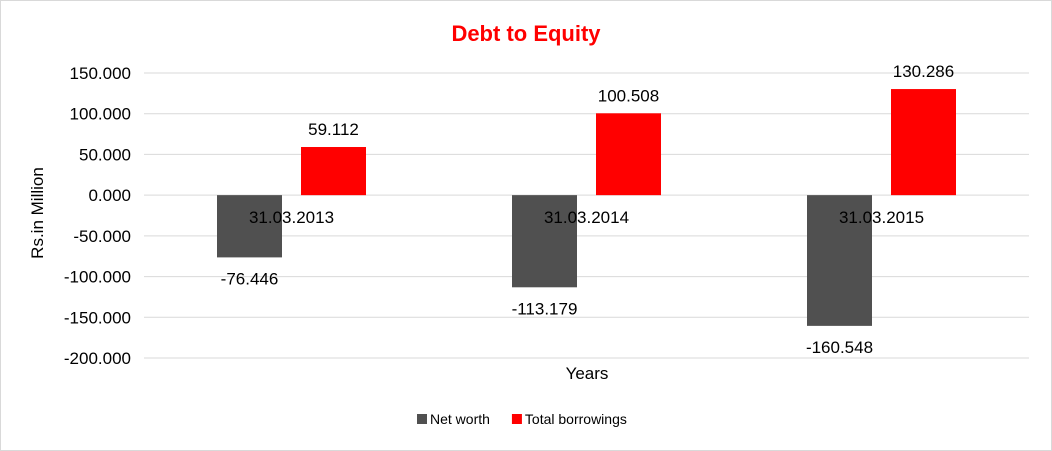 This screenshot has height=451, width=1052. What do you see at coordinates (923, 71) in the screenshot?
I see `data-label: 130.286` at bounding box center [923, 71].